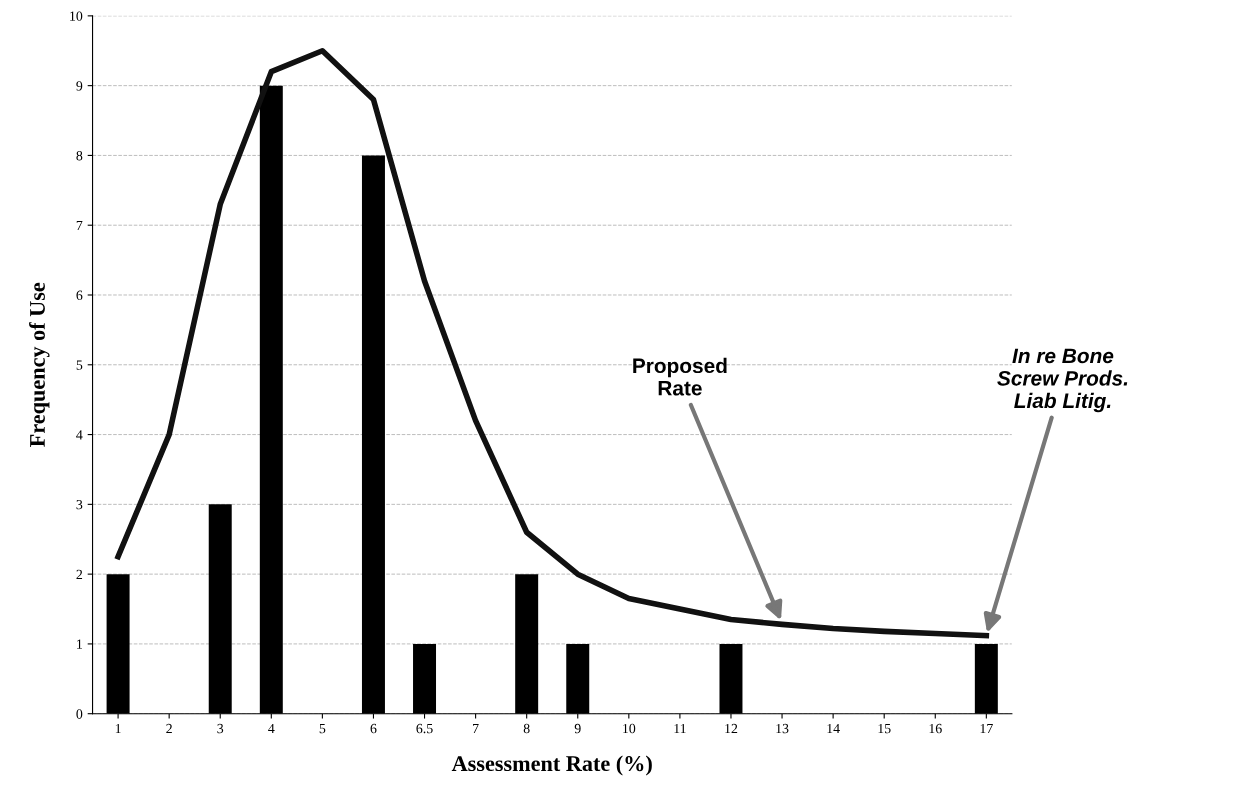  I want to click on annotation: In re Bone Screw Prods. Liab Litig., so click(1062, 380).